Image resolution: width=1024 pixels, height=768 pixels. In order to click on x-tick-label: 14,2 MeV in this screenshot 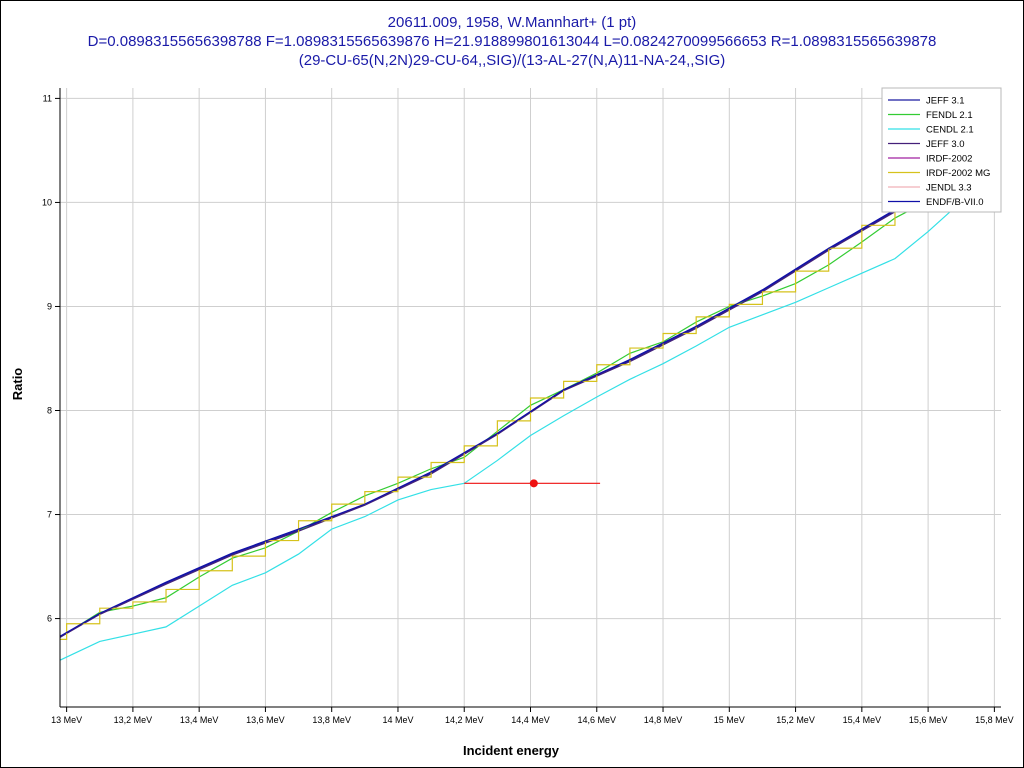, I will do `click(464, 720)`.